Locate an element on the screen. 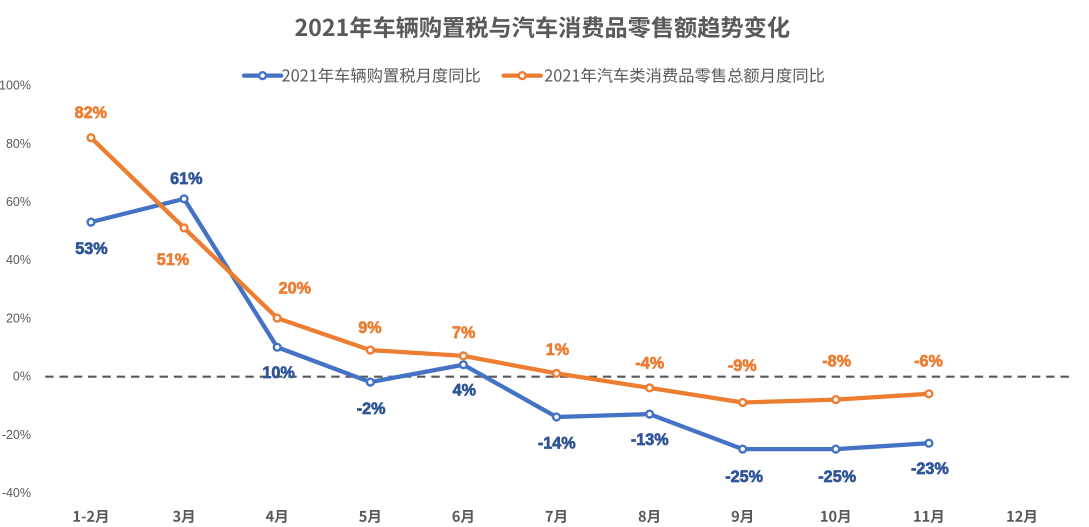 Image resolution: width=1089 pixels, height=527 pixels. svg-text: -8% is located at coordinates (836, 362).